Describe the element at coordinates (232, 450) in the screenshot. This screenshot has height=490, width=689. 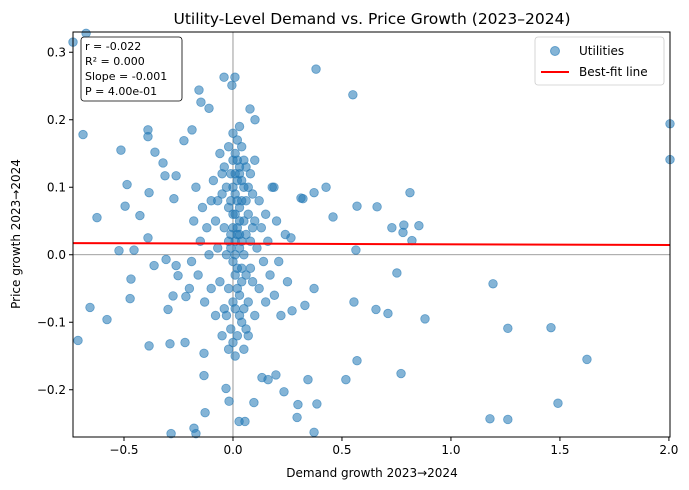
I see `x-tick-label: 0.0` at that location.